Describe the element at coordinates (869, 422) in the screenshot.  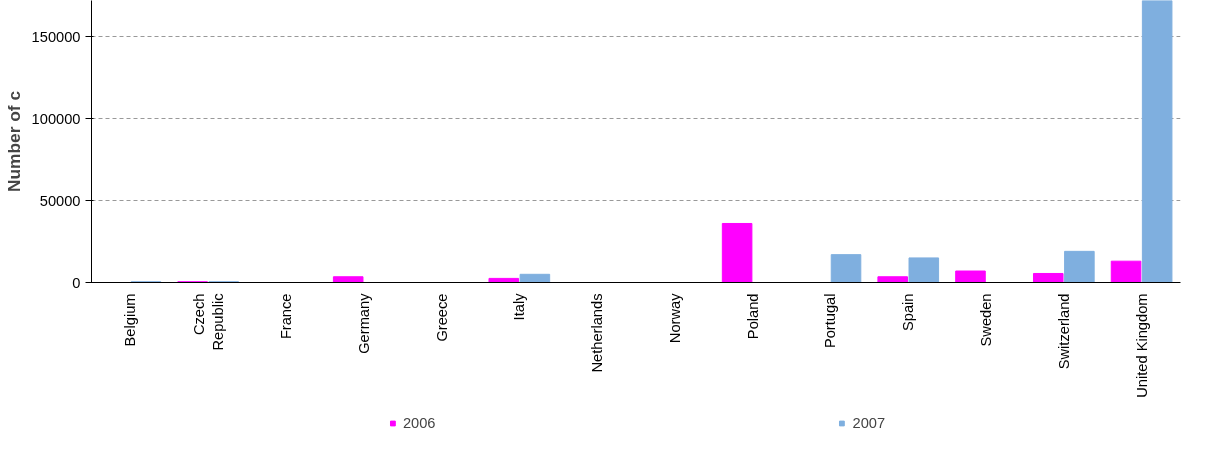
I see `legend-label: 2007` at that location.